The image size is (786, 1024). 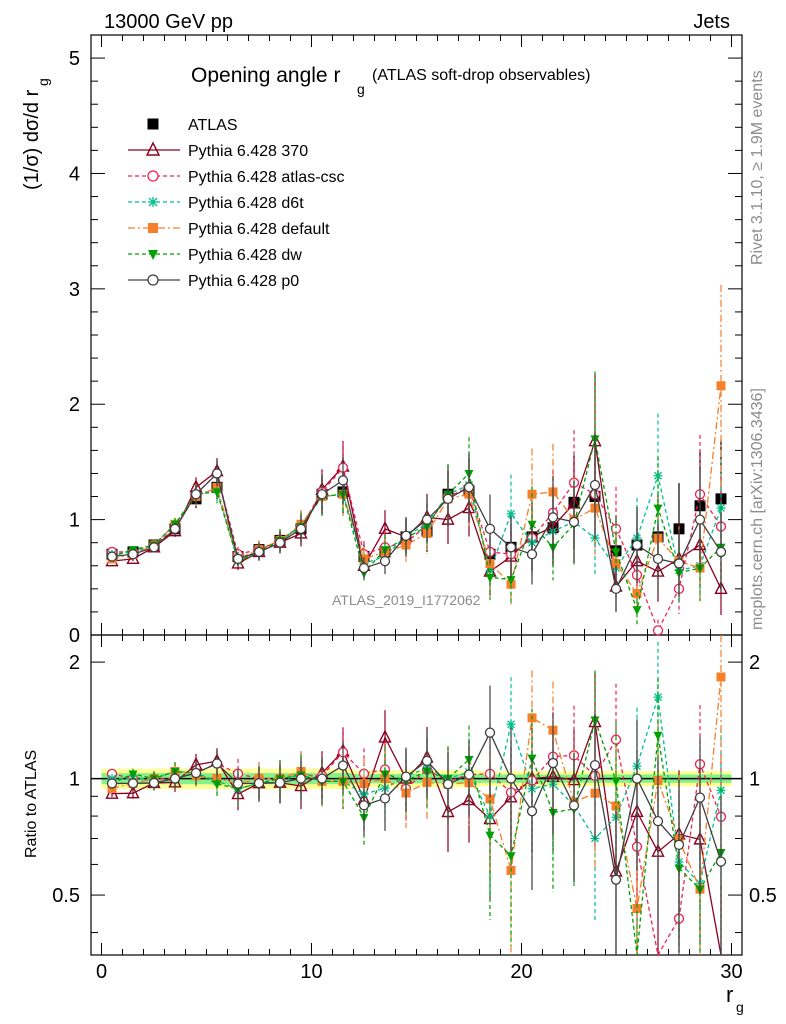 I want to click on legend-entry: Pythia 6.428 atlas-csc, so click(x=236, y=177).